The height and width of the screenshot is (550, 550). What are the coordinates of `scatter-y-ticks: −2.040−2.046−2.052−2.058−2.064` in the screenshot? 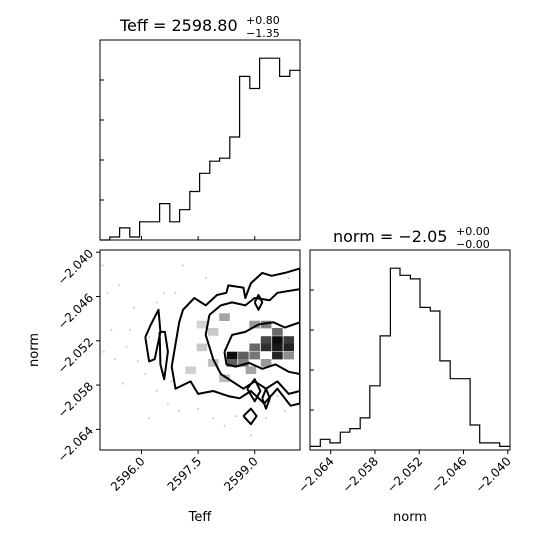 It's located at (77, 355).